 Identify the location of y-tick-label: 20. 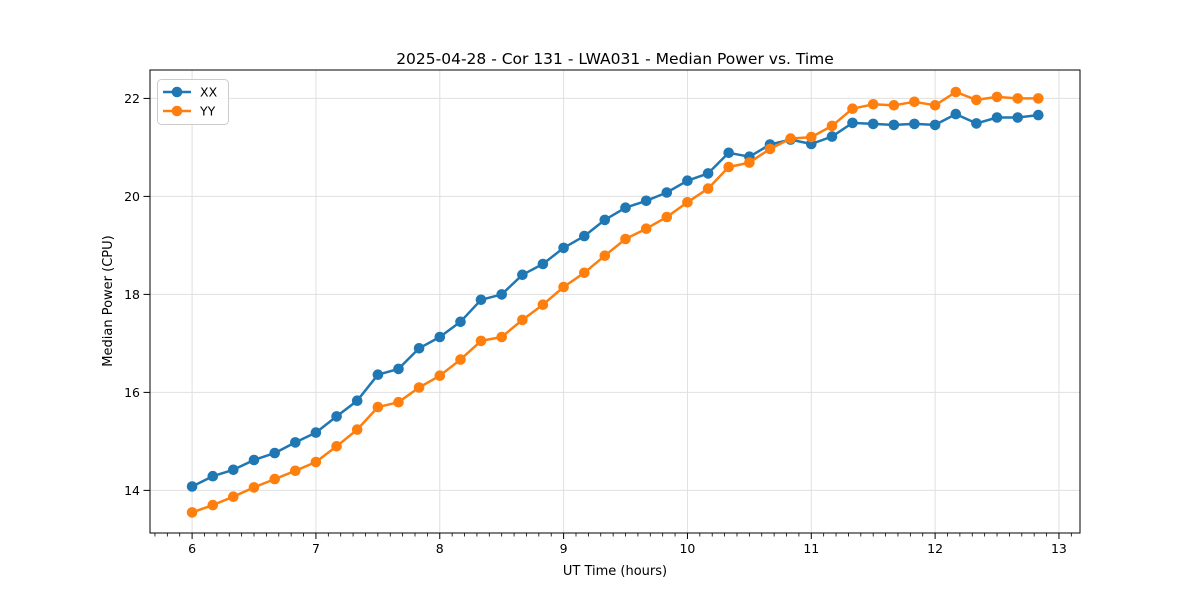
(132, 196).